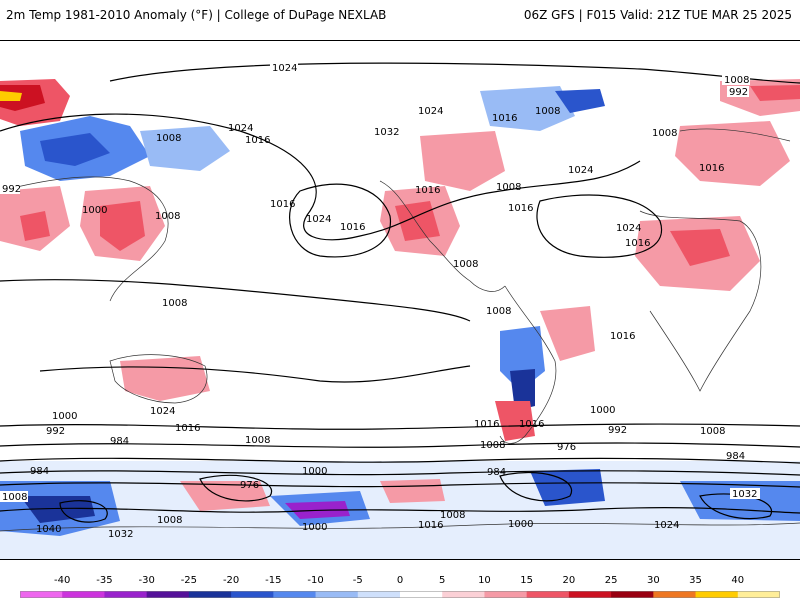 The image size is (800, 600). What do you see at coordinates (400, 473) in the screenshot?
I see `isobar-992-southern` at bounding box center [400, 473].